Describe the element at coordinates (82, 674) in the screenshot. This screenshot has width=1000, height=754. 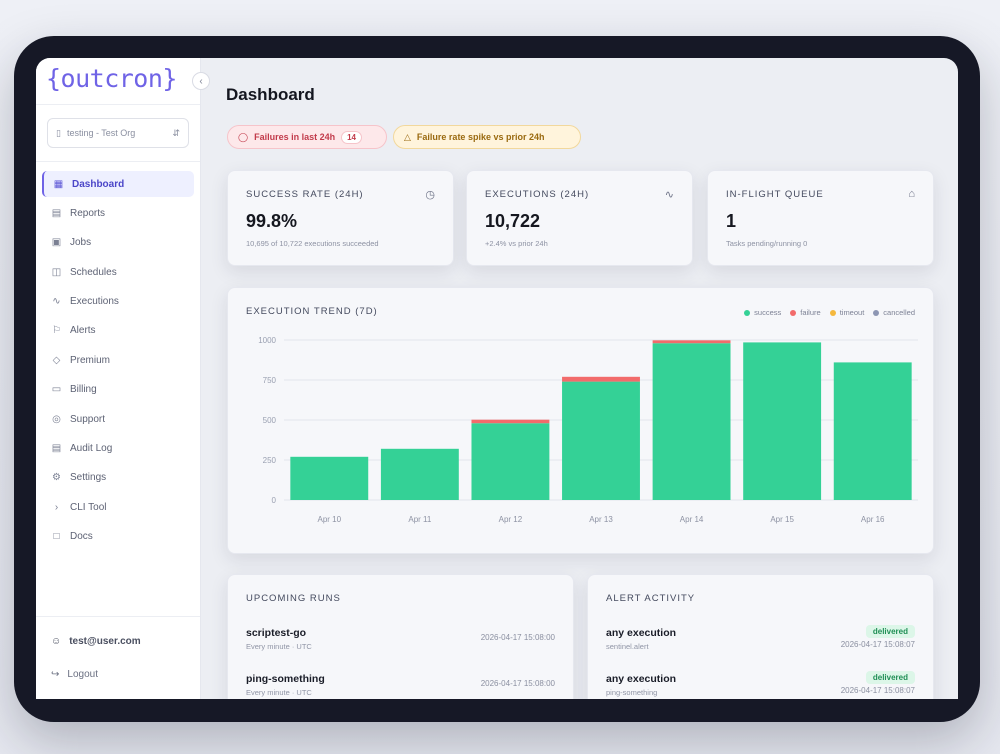
I see `logout-label: Logout` at that location.